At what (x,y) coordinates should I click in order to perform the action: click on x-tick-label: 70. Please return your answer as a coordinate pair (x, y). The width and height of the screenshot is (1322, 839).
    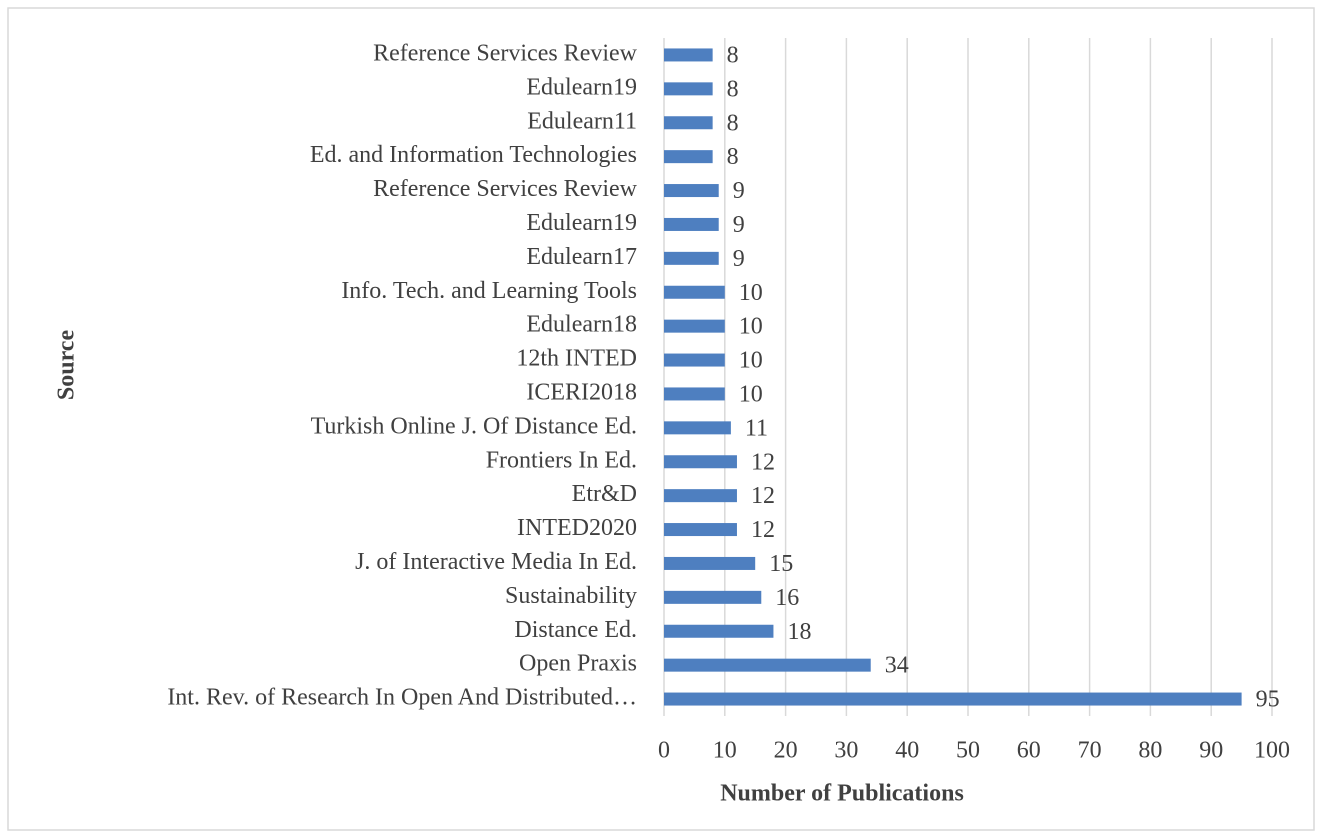
    Looking at the image, I should click on (1090, 751).